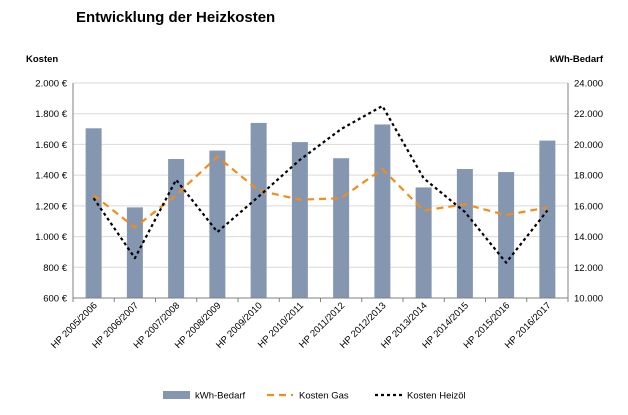 This screenshot has height=415, width=628. I want to click on left-tick-label-4: 1.400 €, so click(51, 176).